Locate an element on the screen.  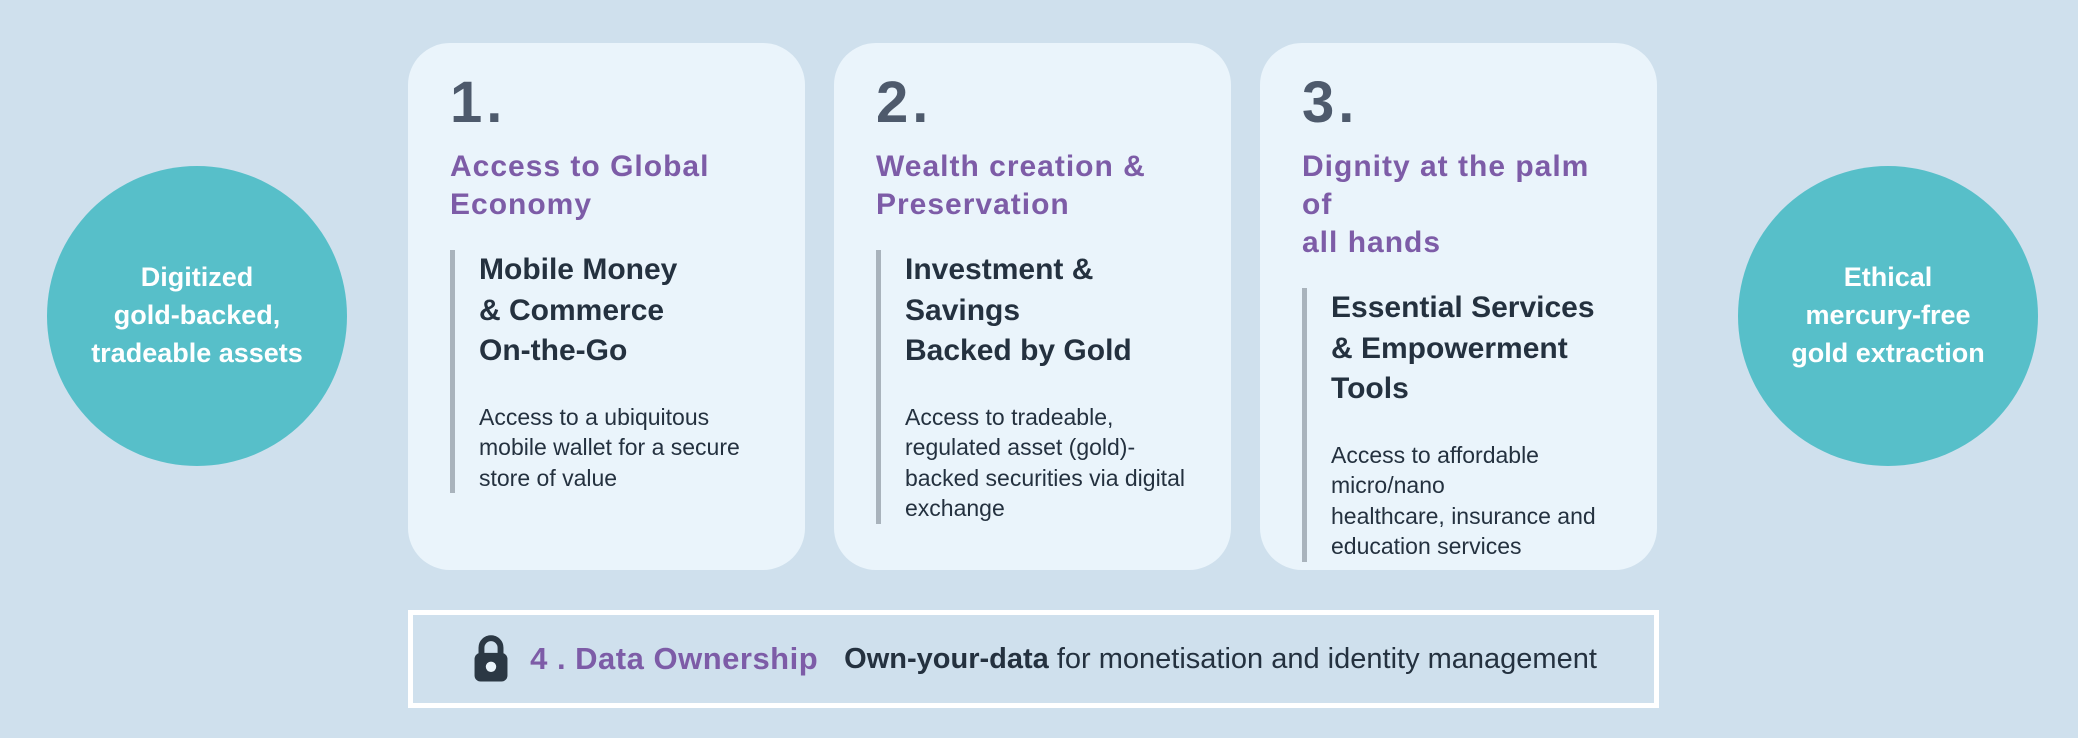
card-subtitle: Investment & Savings Backed by Gold is located at coordinates (1018, 310).